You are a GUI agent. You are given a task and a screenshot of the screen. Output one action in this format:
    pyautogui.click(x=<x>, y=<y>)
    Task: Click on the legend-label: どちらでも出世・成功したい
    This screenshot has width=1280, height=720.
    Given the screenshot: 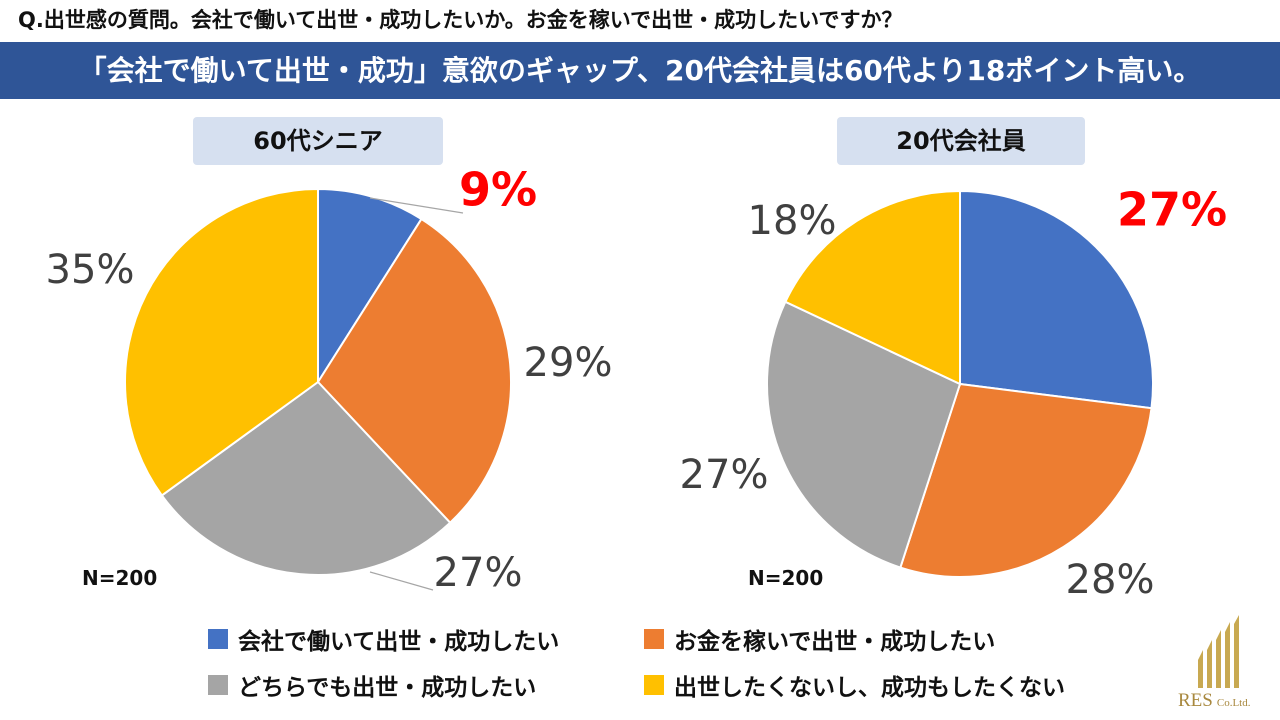 What is the action you would take?
    pyautogui.click(x=387, y=688)
    